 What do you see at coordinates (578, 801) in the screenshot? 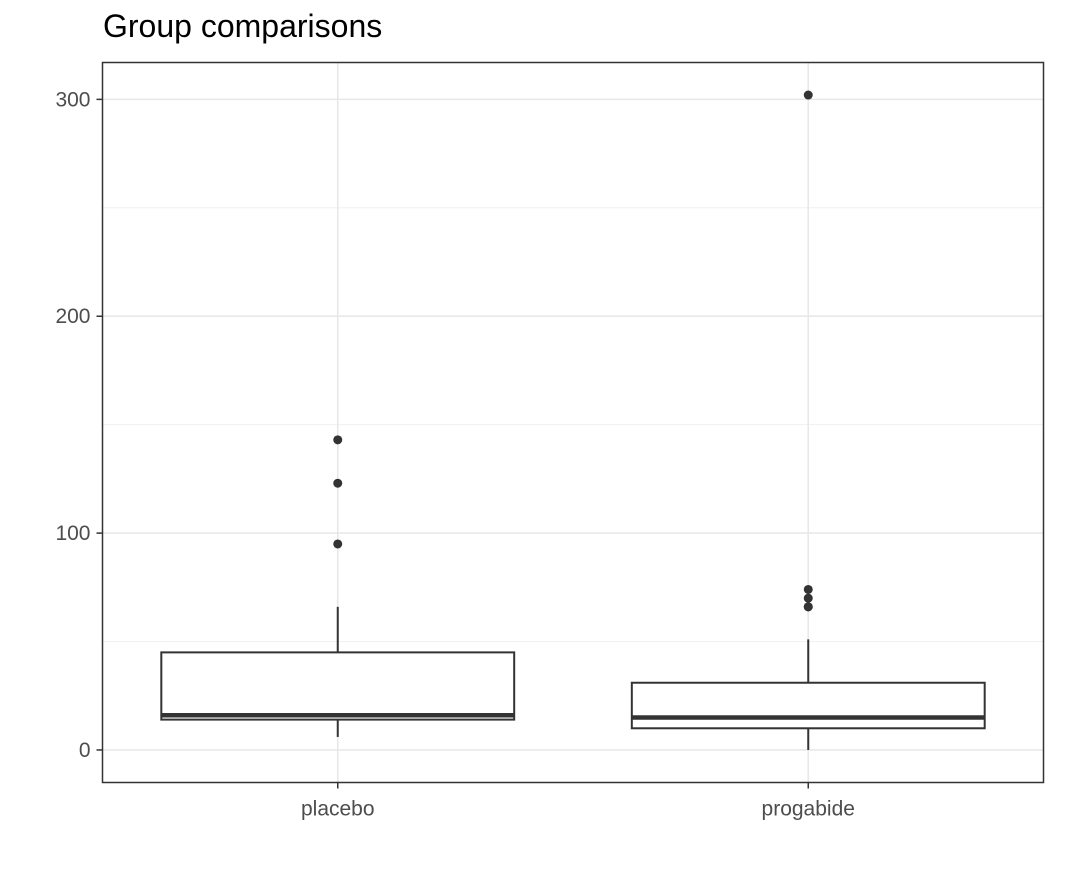
I see `x-axis: placebo progabide` at bounding box center [578, 801].